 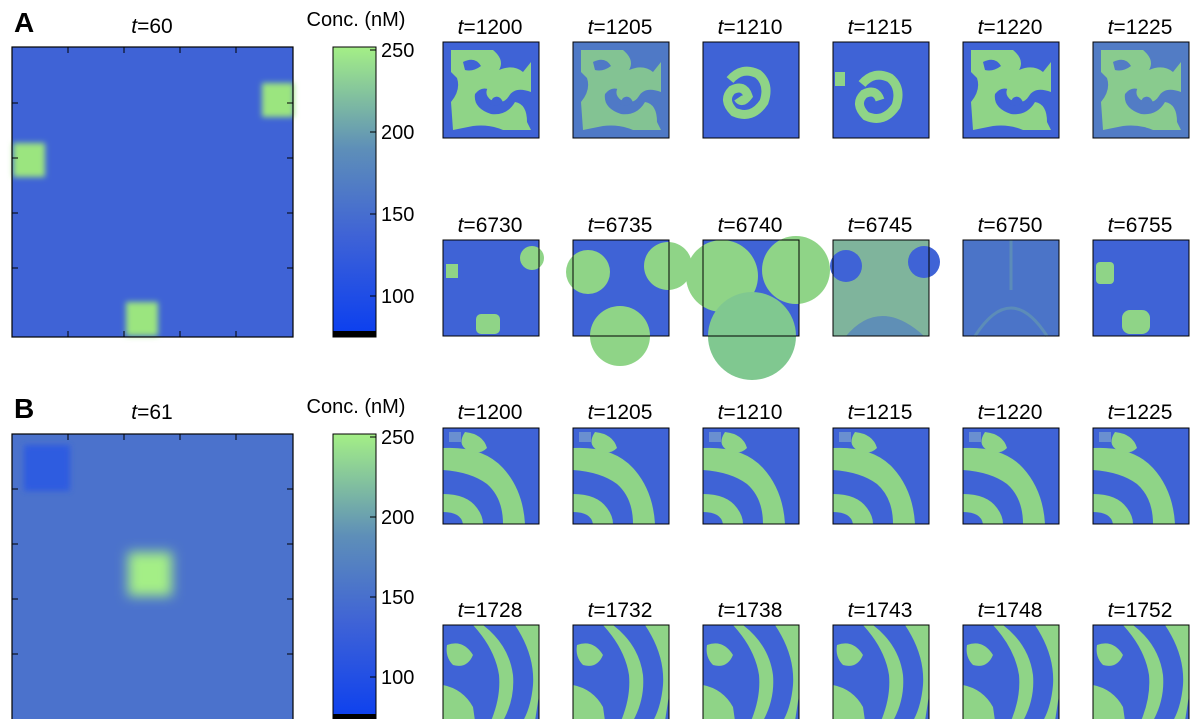 I want to click on snapshot-tile: t=1743, so click(x=881, y=659).